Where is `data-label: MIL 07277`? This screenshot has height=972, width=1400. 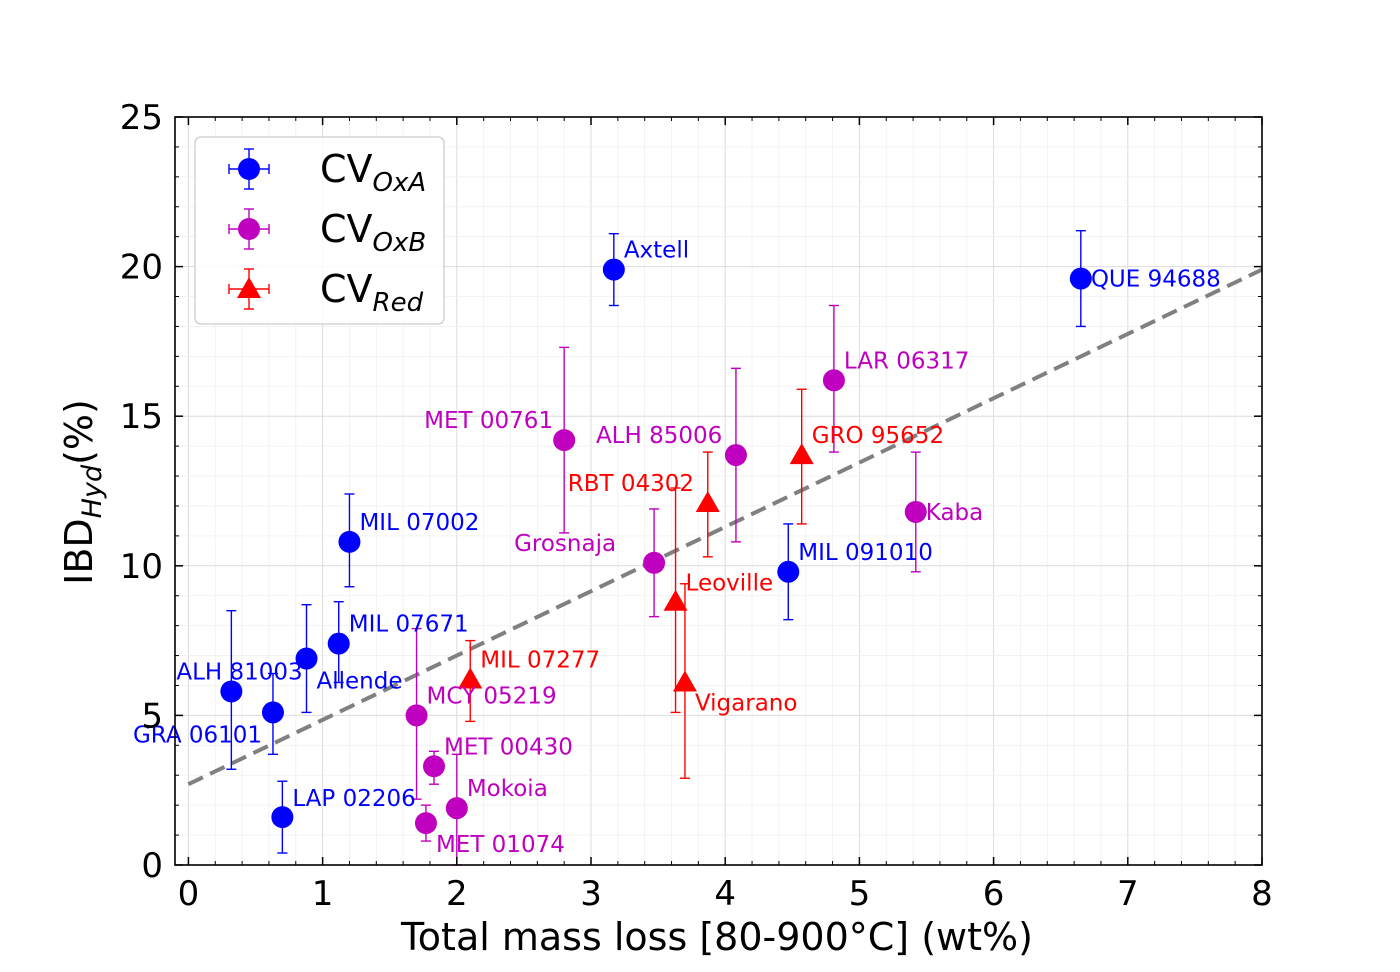
data-label: MIL 07277 is located at coordinates (540, 660).